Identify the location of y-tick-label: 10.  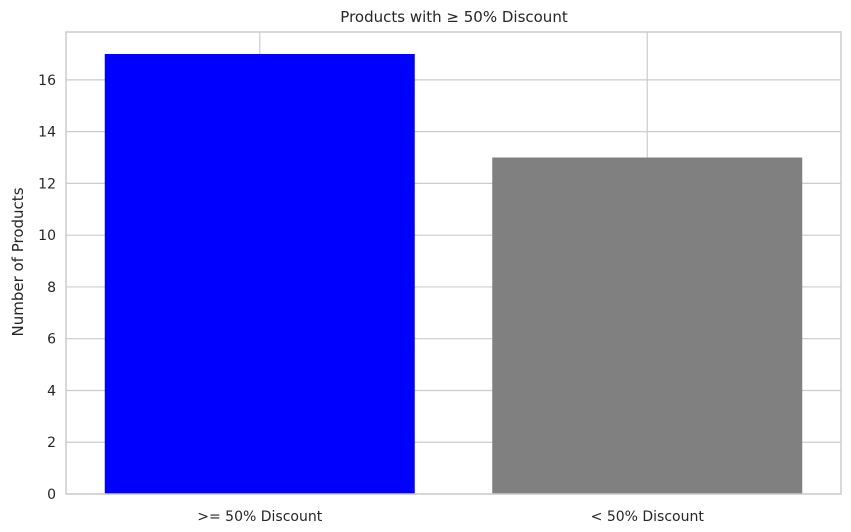
(47, 236).